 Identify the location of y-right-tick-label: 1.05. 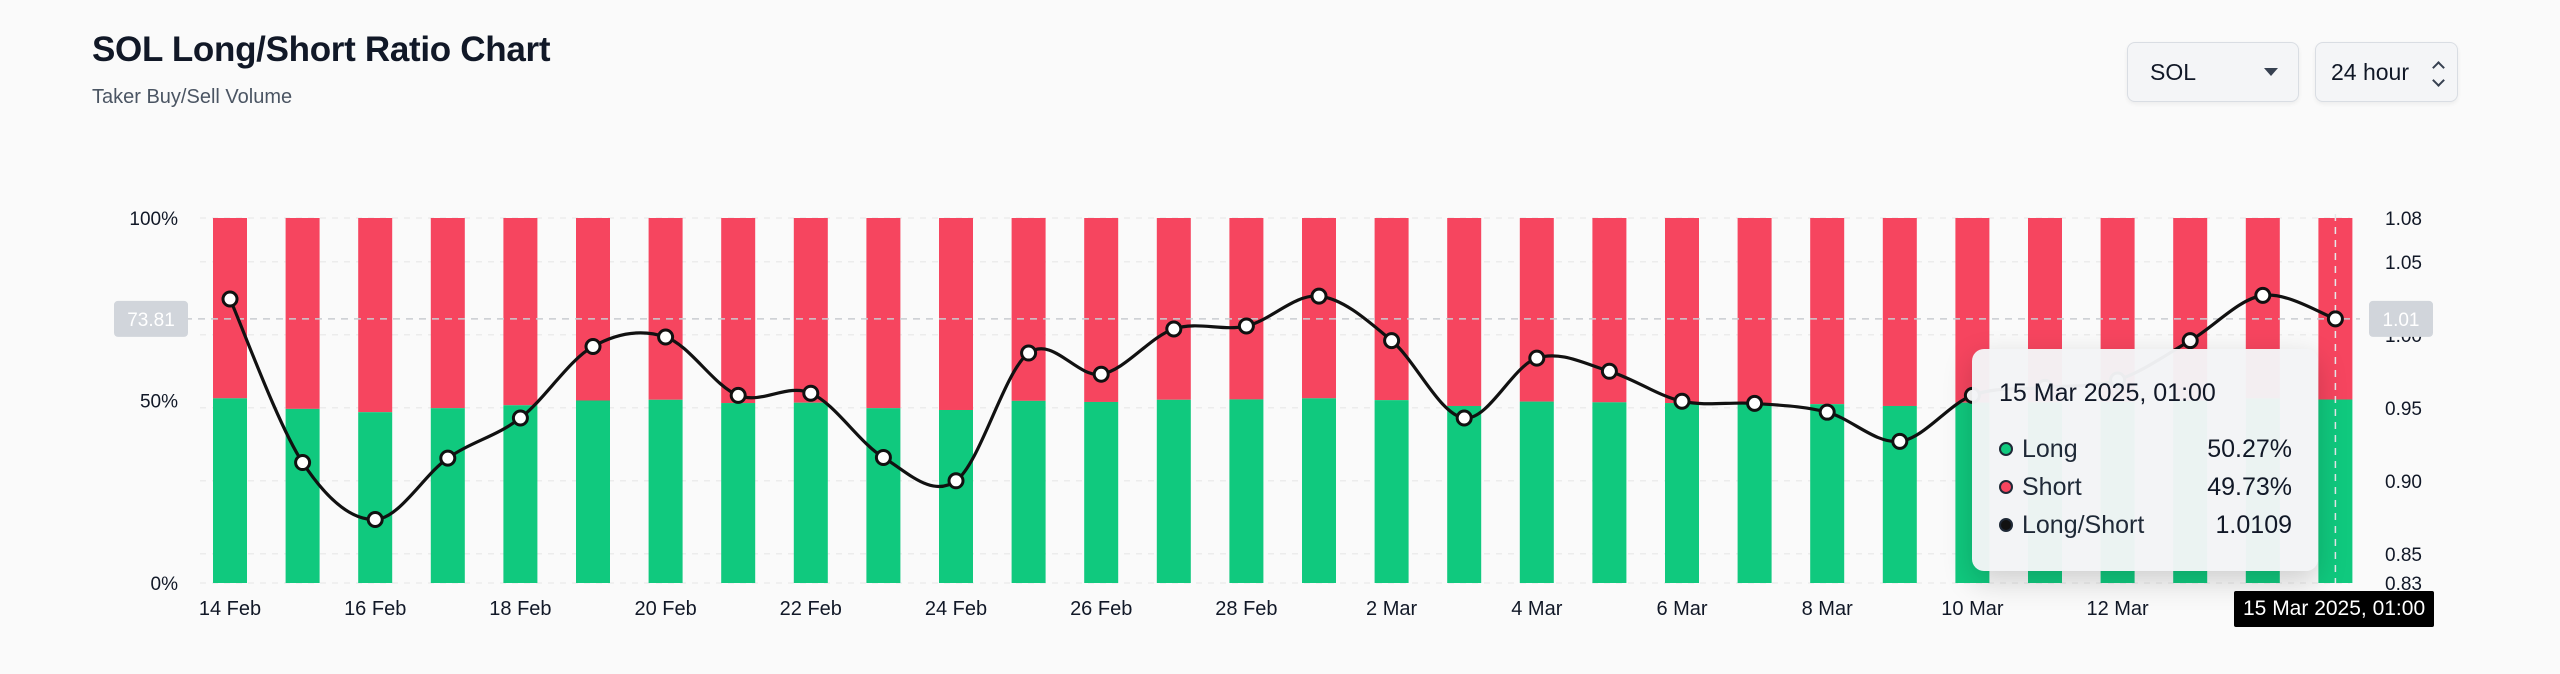
(2403, 263).